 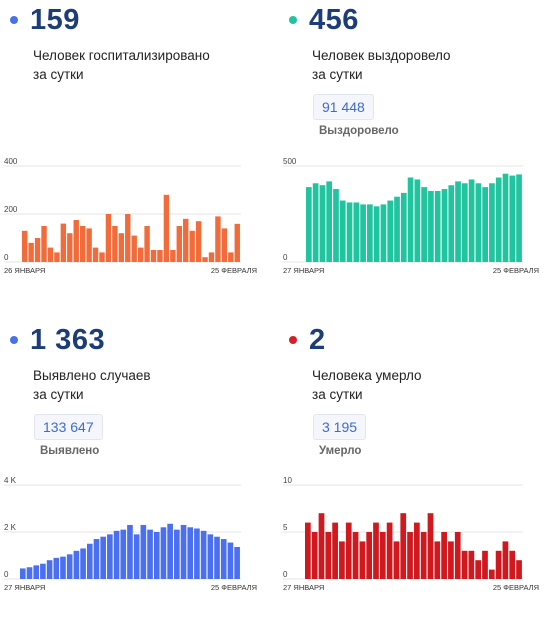 I want to click on y-tick-label: 500, so click(x=290, y=161).